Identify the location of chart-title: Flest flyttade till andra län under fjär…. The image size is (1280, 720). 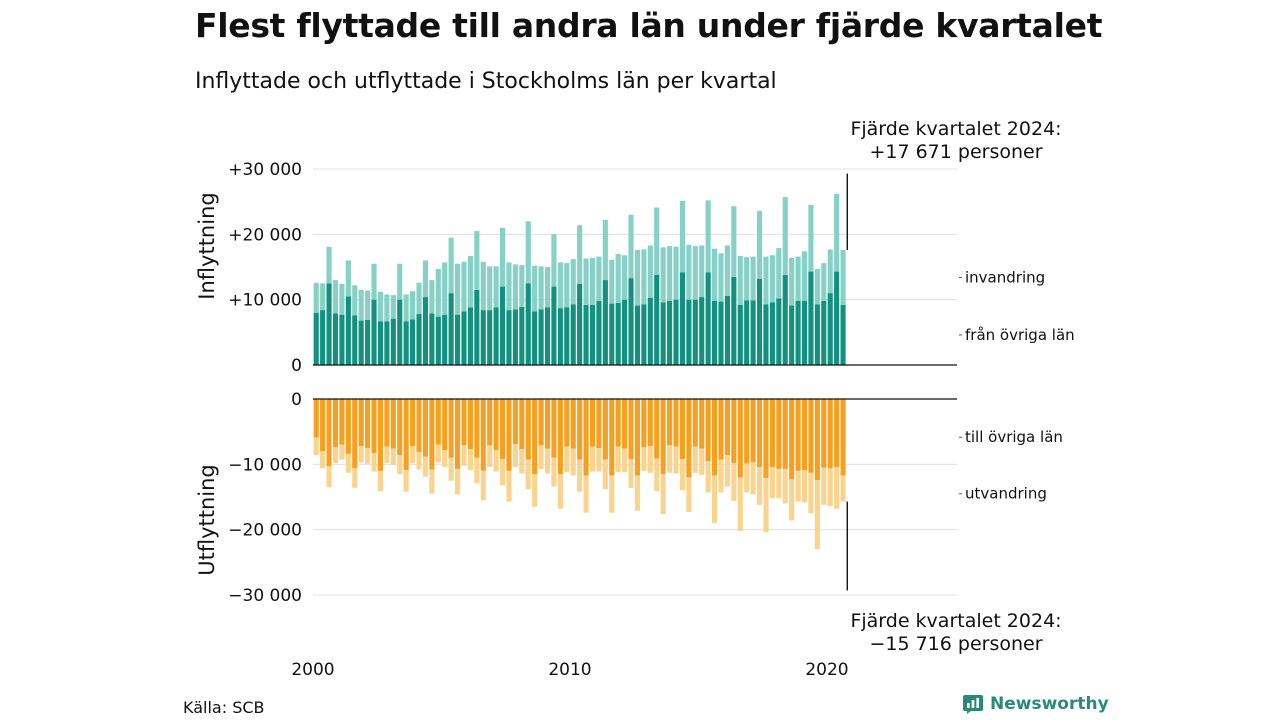
(649, 25).